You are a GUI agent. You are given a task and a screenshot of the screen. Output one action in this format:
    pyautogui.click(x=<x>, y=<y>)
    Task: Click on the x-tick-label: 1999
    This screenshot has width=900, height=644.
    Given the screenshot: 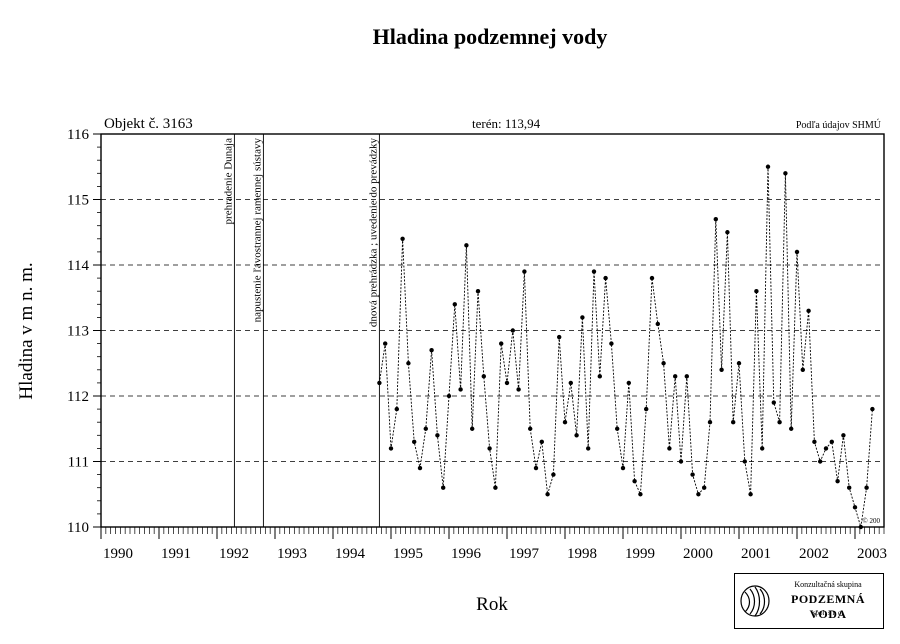 What is the action you would take?
    pyautogui.click(x=640, y=554)
    